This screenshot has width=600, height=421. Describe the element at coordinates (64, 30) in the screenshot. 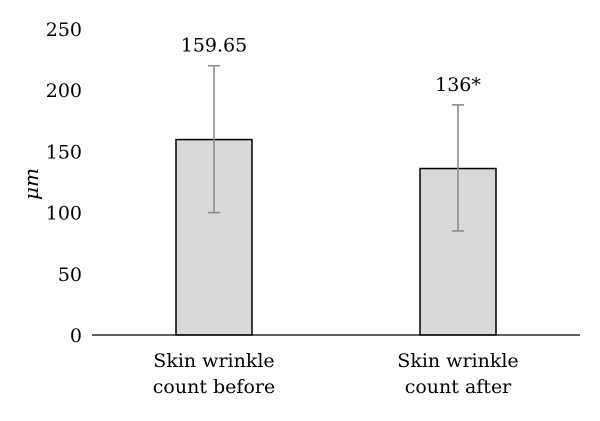

I see `y-tick-label: 250` at that location.